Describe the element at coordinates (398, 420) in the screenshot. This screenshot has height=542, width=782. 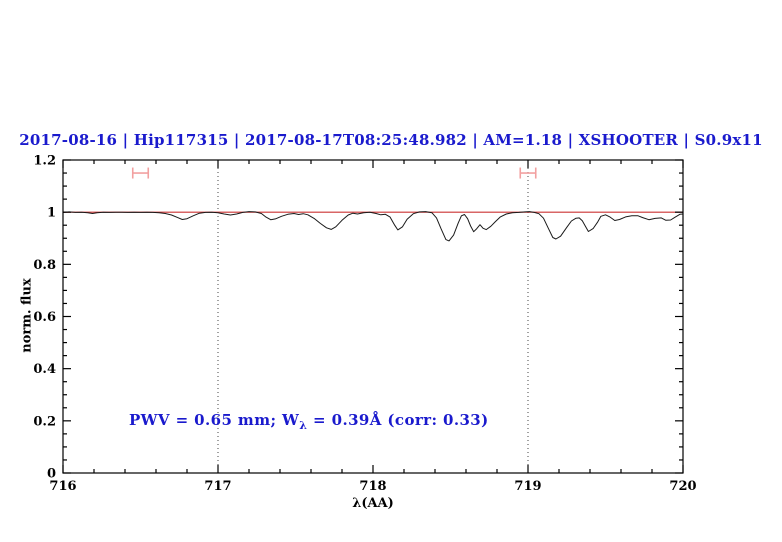
I see `pwv-annotation-suffix: = 0.39Å (corr: 0.33)` at that location.